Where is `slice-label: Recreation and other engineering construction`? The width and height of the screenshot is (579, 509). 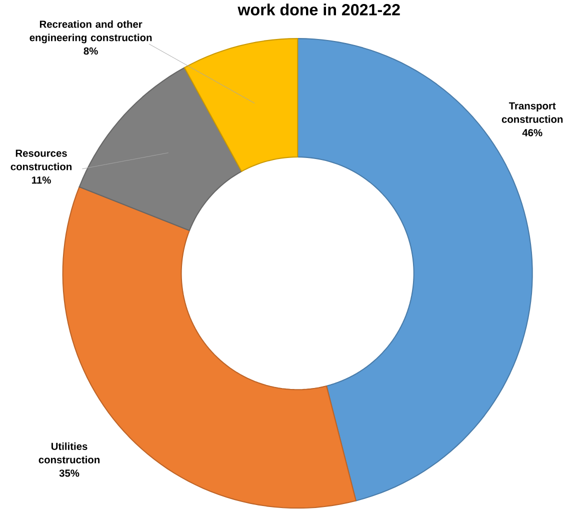 slice-label: Recreation and other engineering construction is located at coordinates (91, 32).